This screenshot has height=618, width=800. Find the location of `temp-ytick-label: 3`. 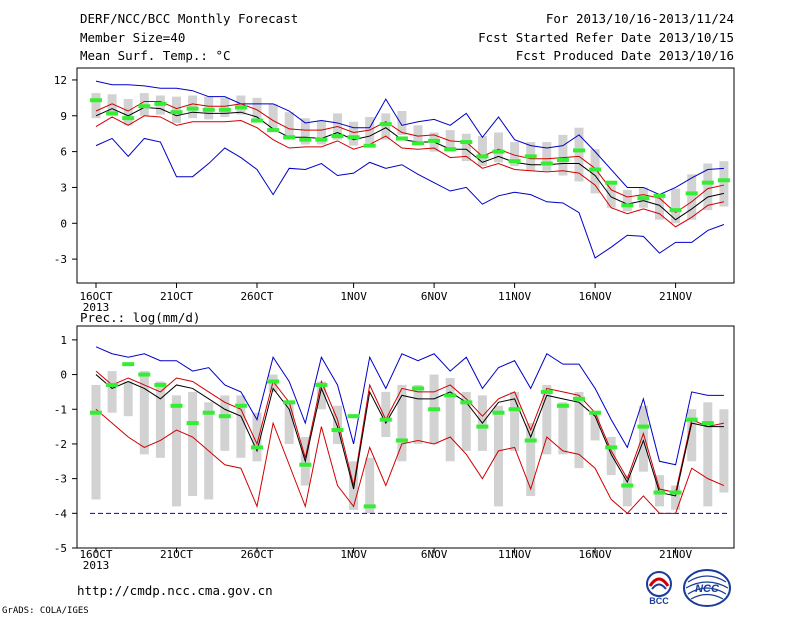

temp-ytick-label: 3 is located at coordinates (63, 187).